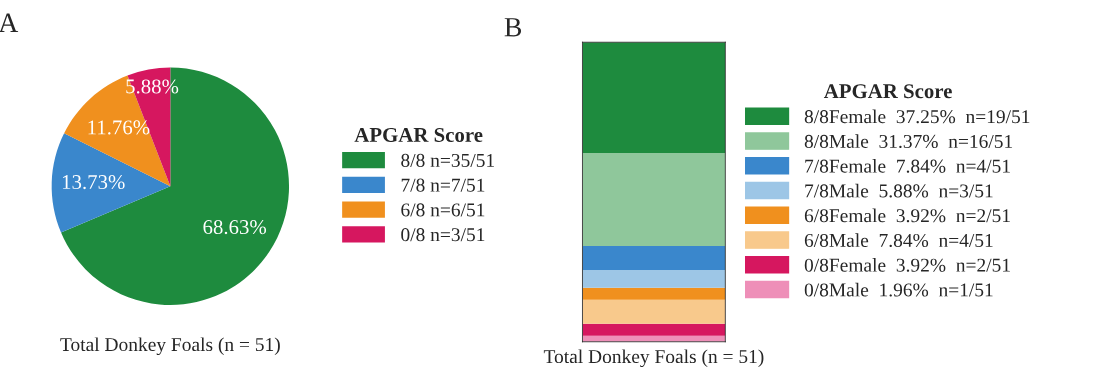  I want to click on data-label: 68.63%, so click(235, 227).